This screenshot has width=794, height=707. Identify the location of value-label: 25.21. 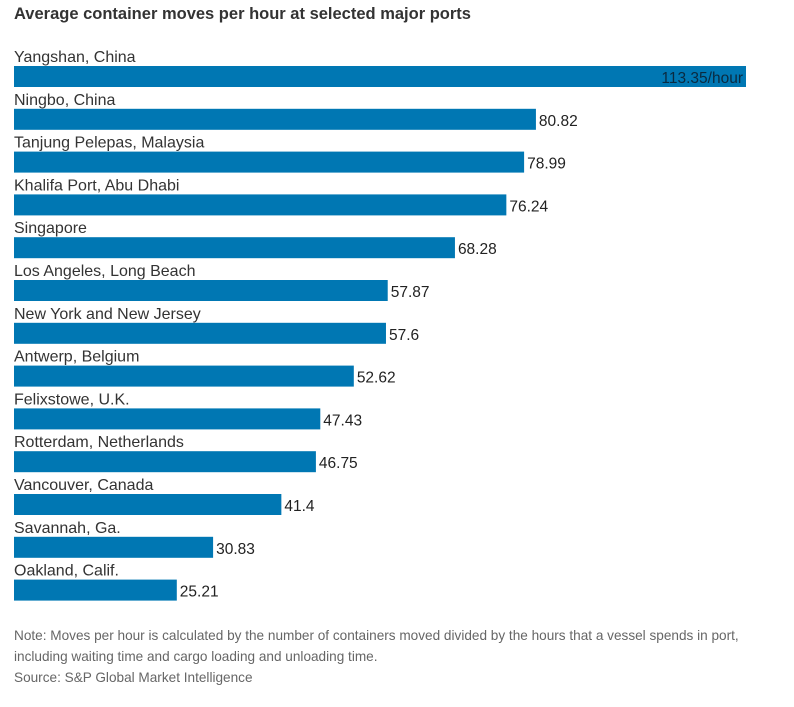
(199, 592).